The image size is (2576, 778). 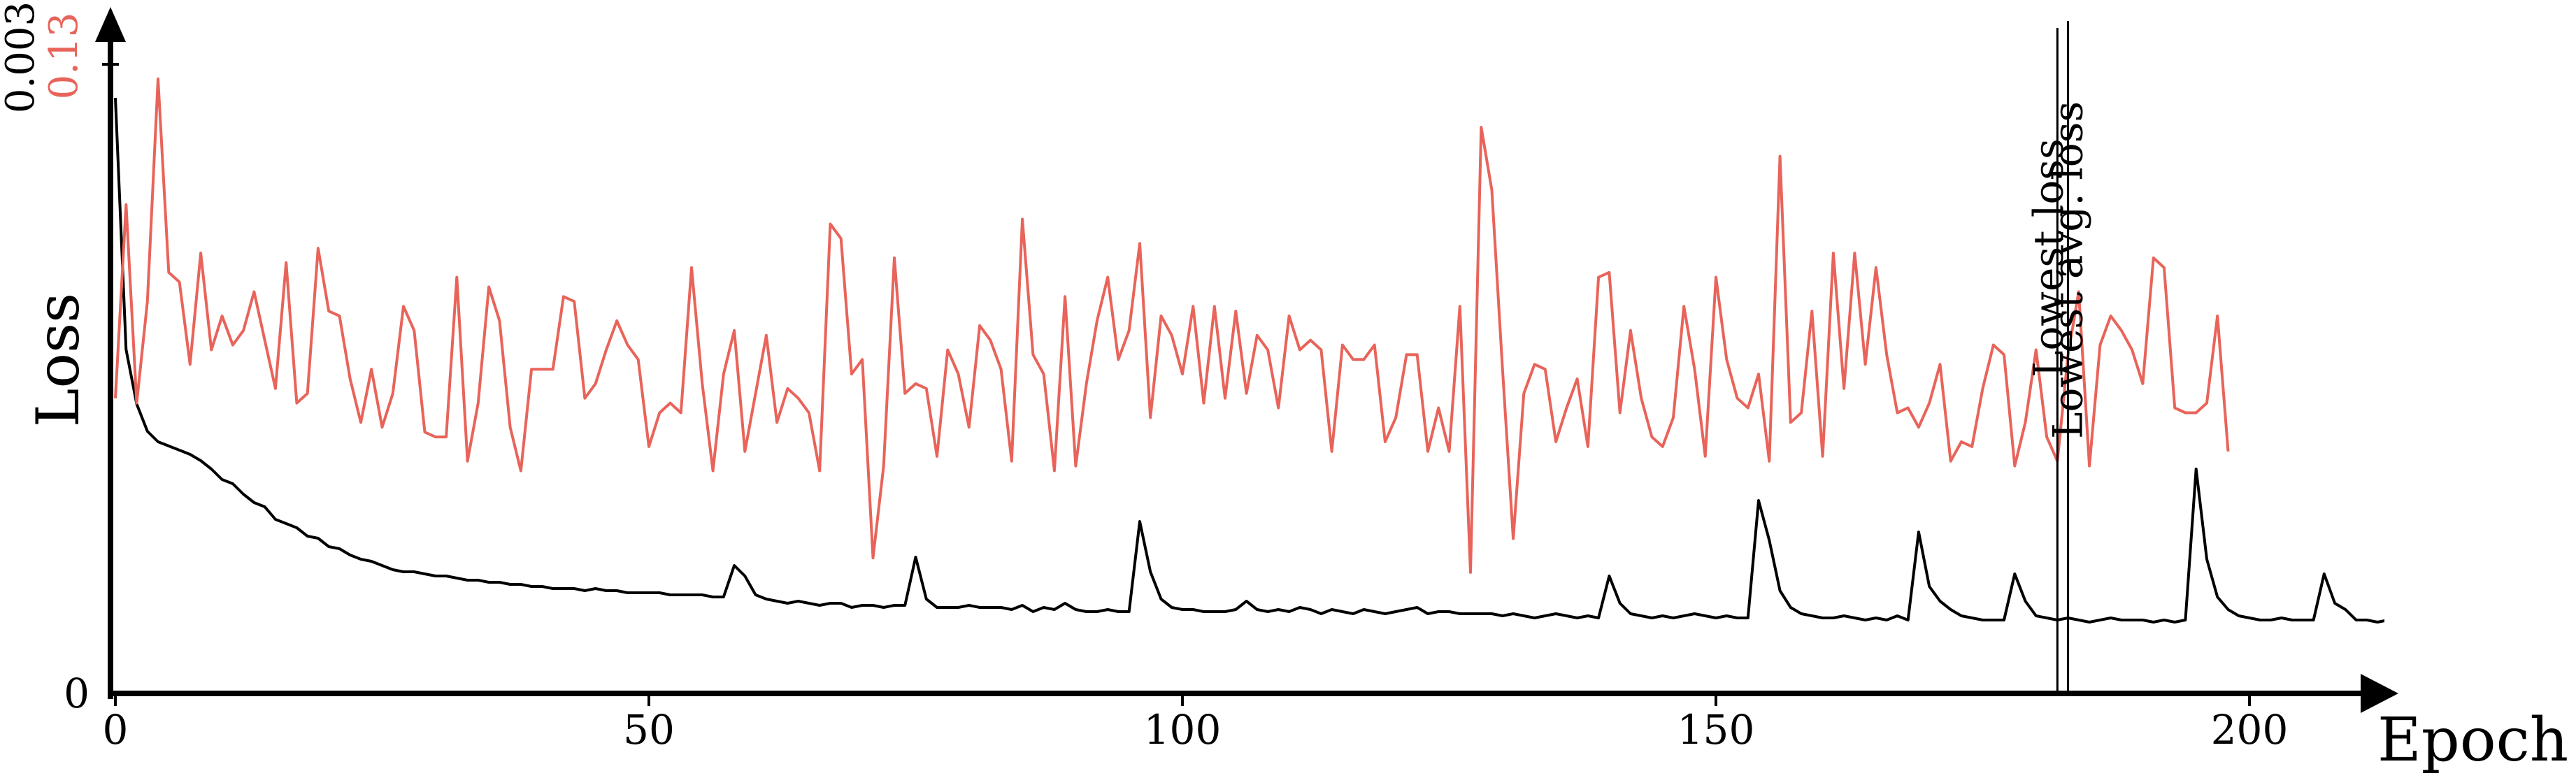 I want to click on x-axis-ticks: 0 50 100 150 200, so click(x=1196, y=724).